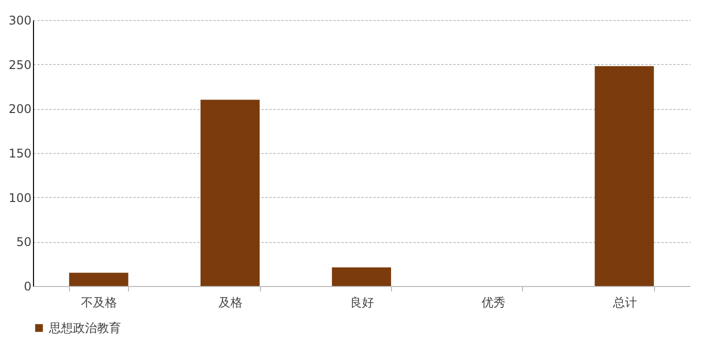 Image resolution: width=713 pixels, height=343 pixels. Describe the element at coordinates (20, 109) in the screenshot. I see `y-tick-label: 200` at that location.